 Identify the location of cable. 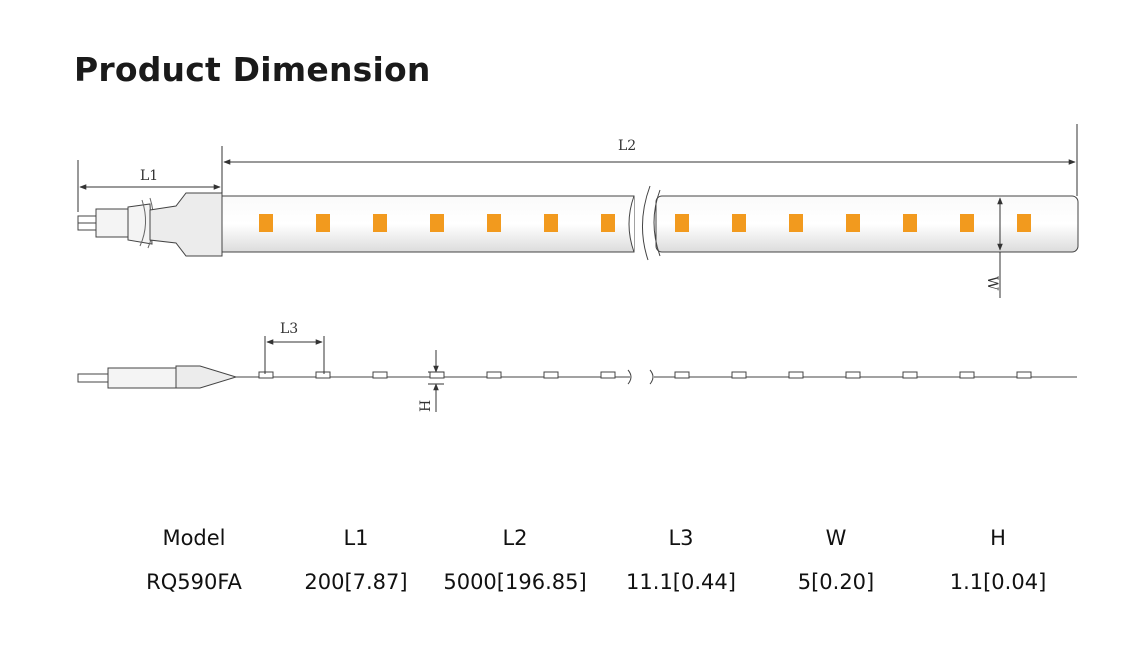
(140, 224).